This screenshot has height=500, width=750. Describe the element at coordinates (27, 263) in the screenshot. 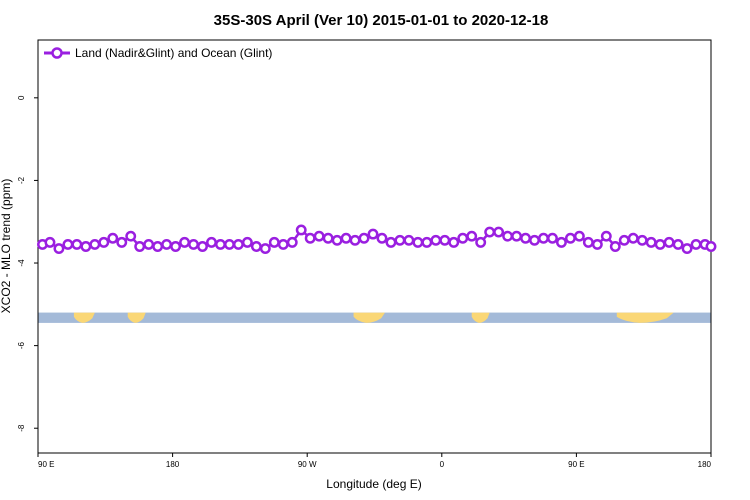

I see `y-axis: 0 -2 -4 -6 -8` at that location.